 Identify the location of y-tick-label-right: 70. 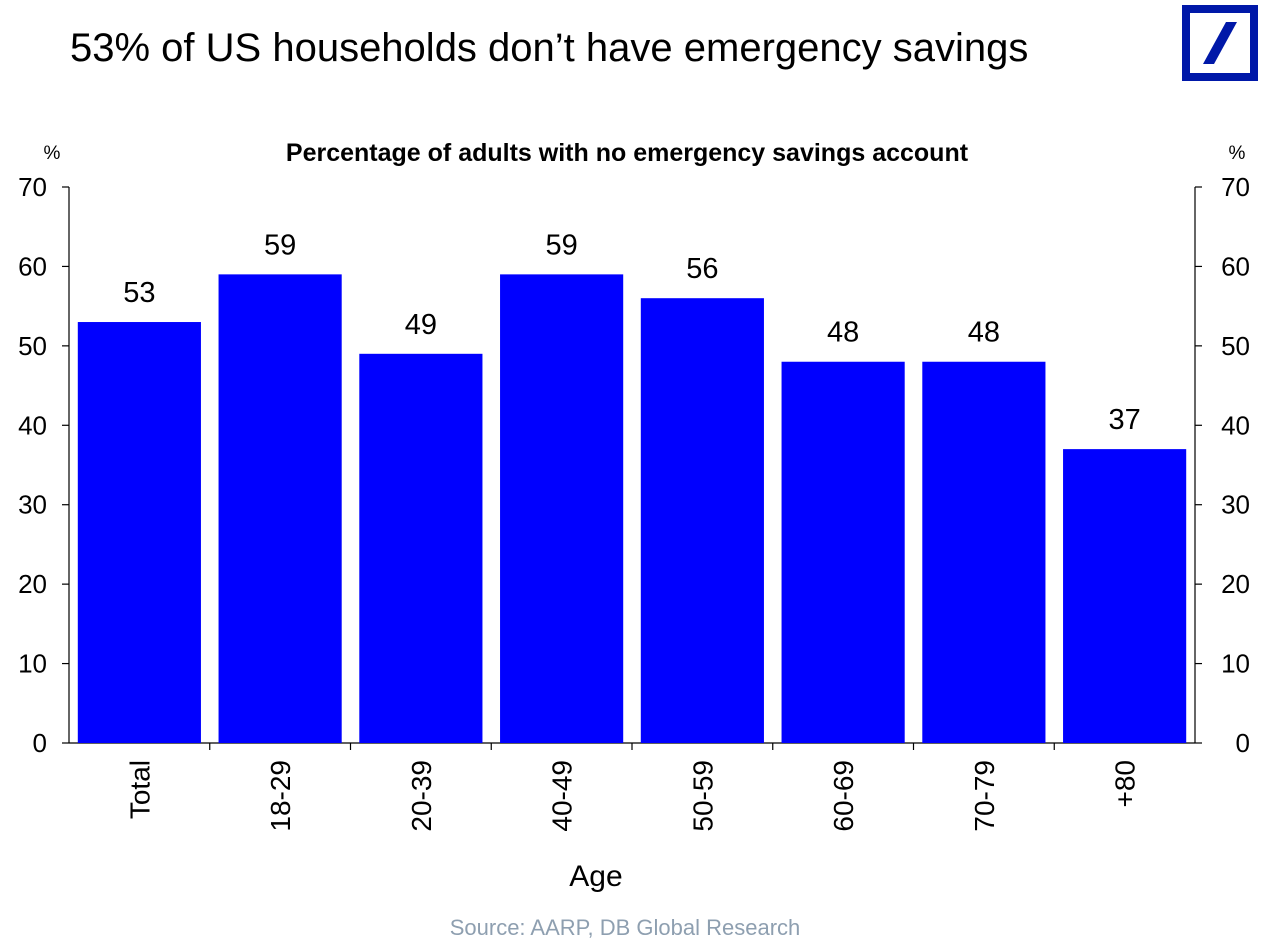
(1235, 187).